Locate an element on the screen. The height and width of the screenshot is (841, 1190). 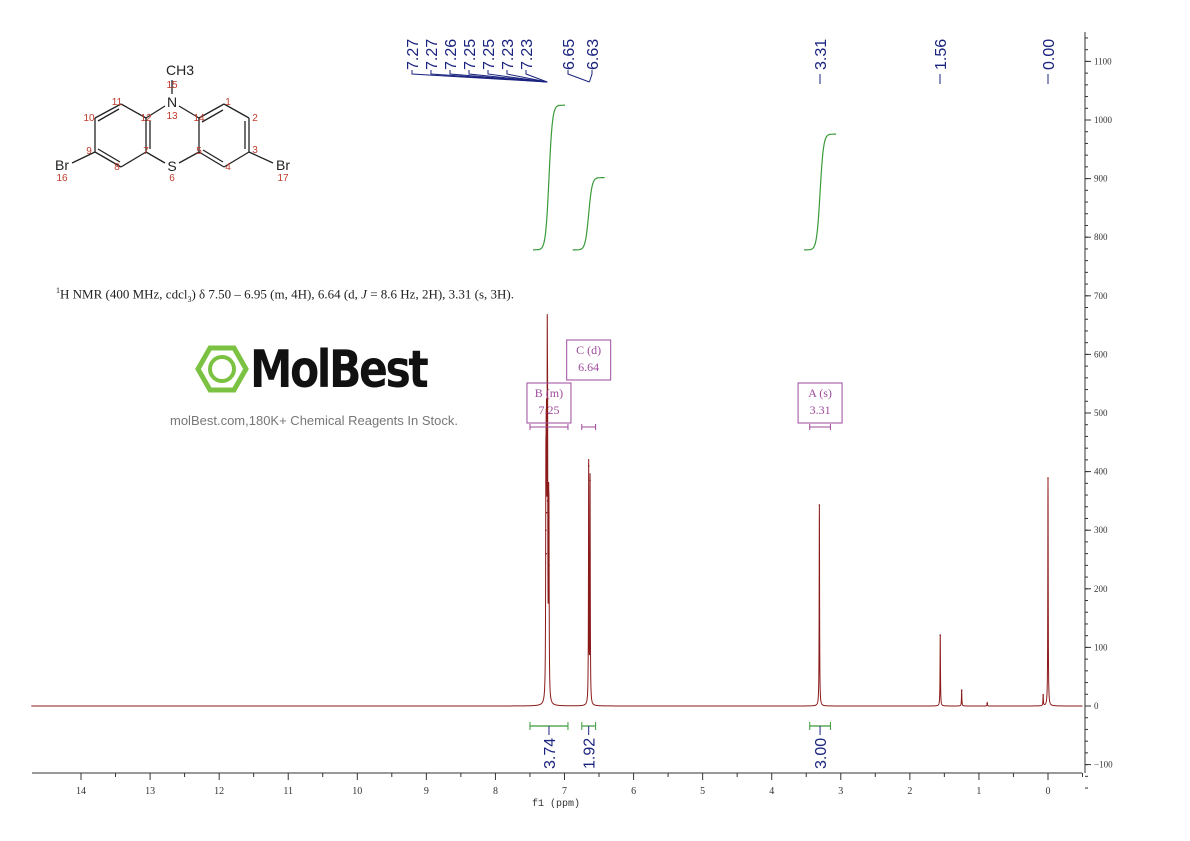
atom-number: 3 is located at coordinates (255, 150).